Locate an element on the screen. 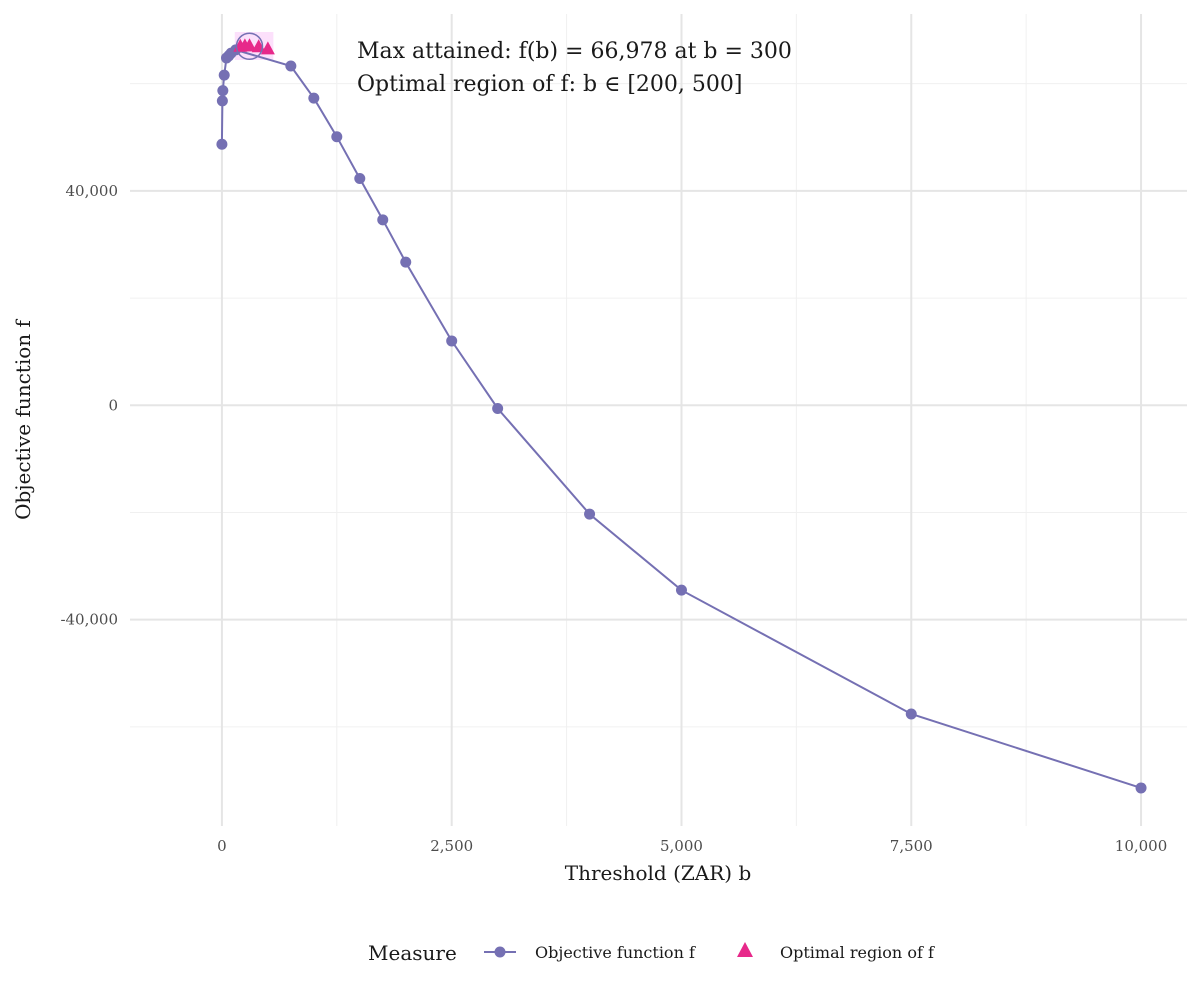 The width and height of the screenshot is (1200, 1000). annotation-region: Optimal region of f: b ∈ [200, 500] is located at coordinates (549, 84).